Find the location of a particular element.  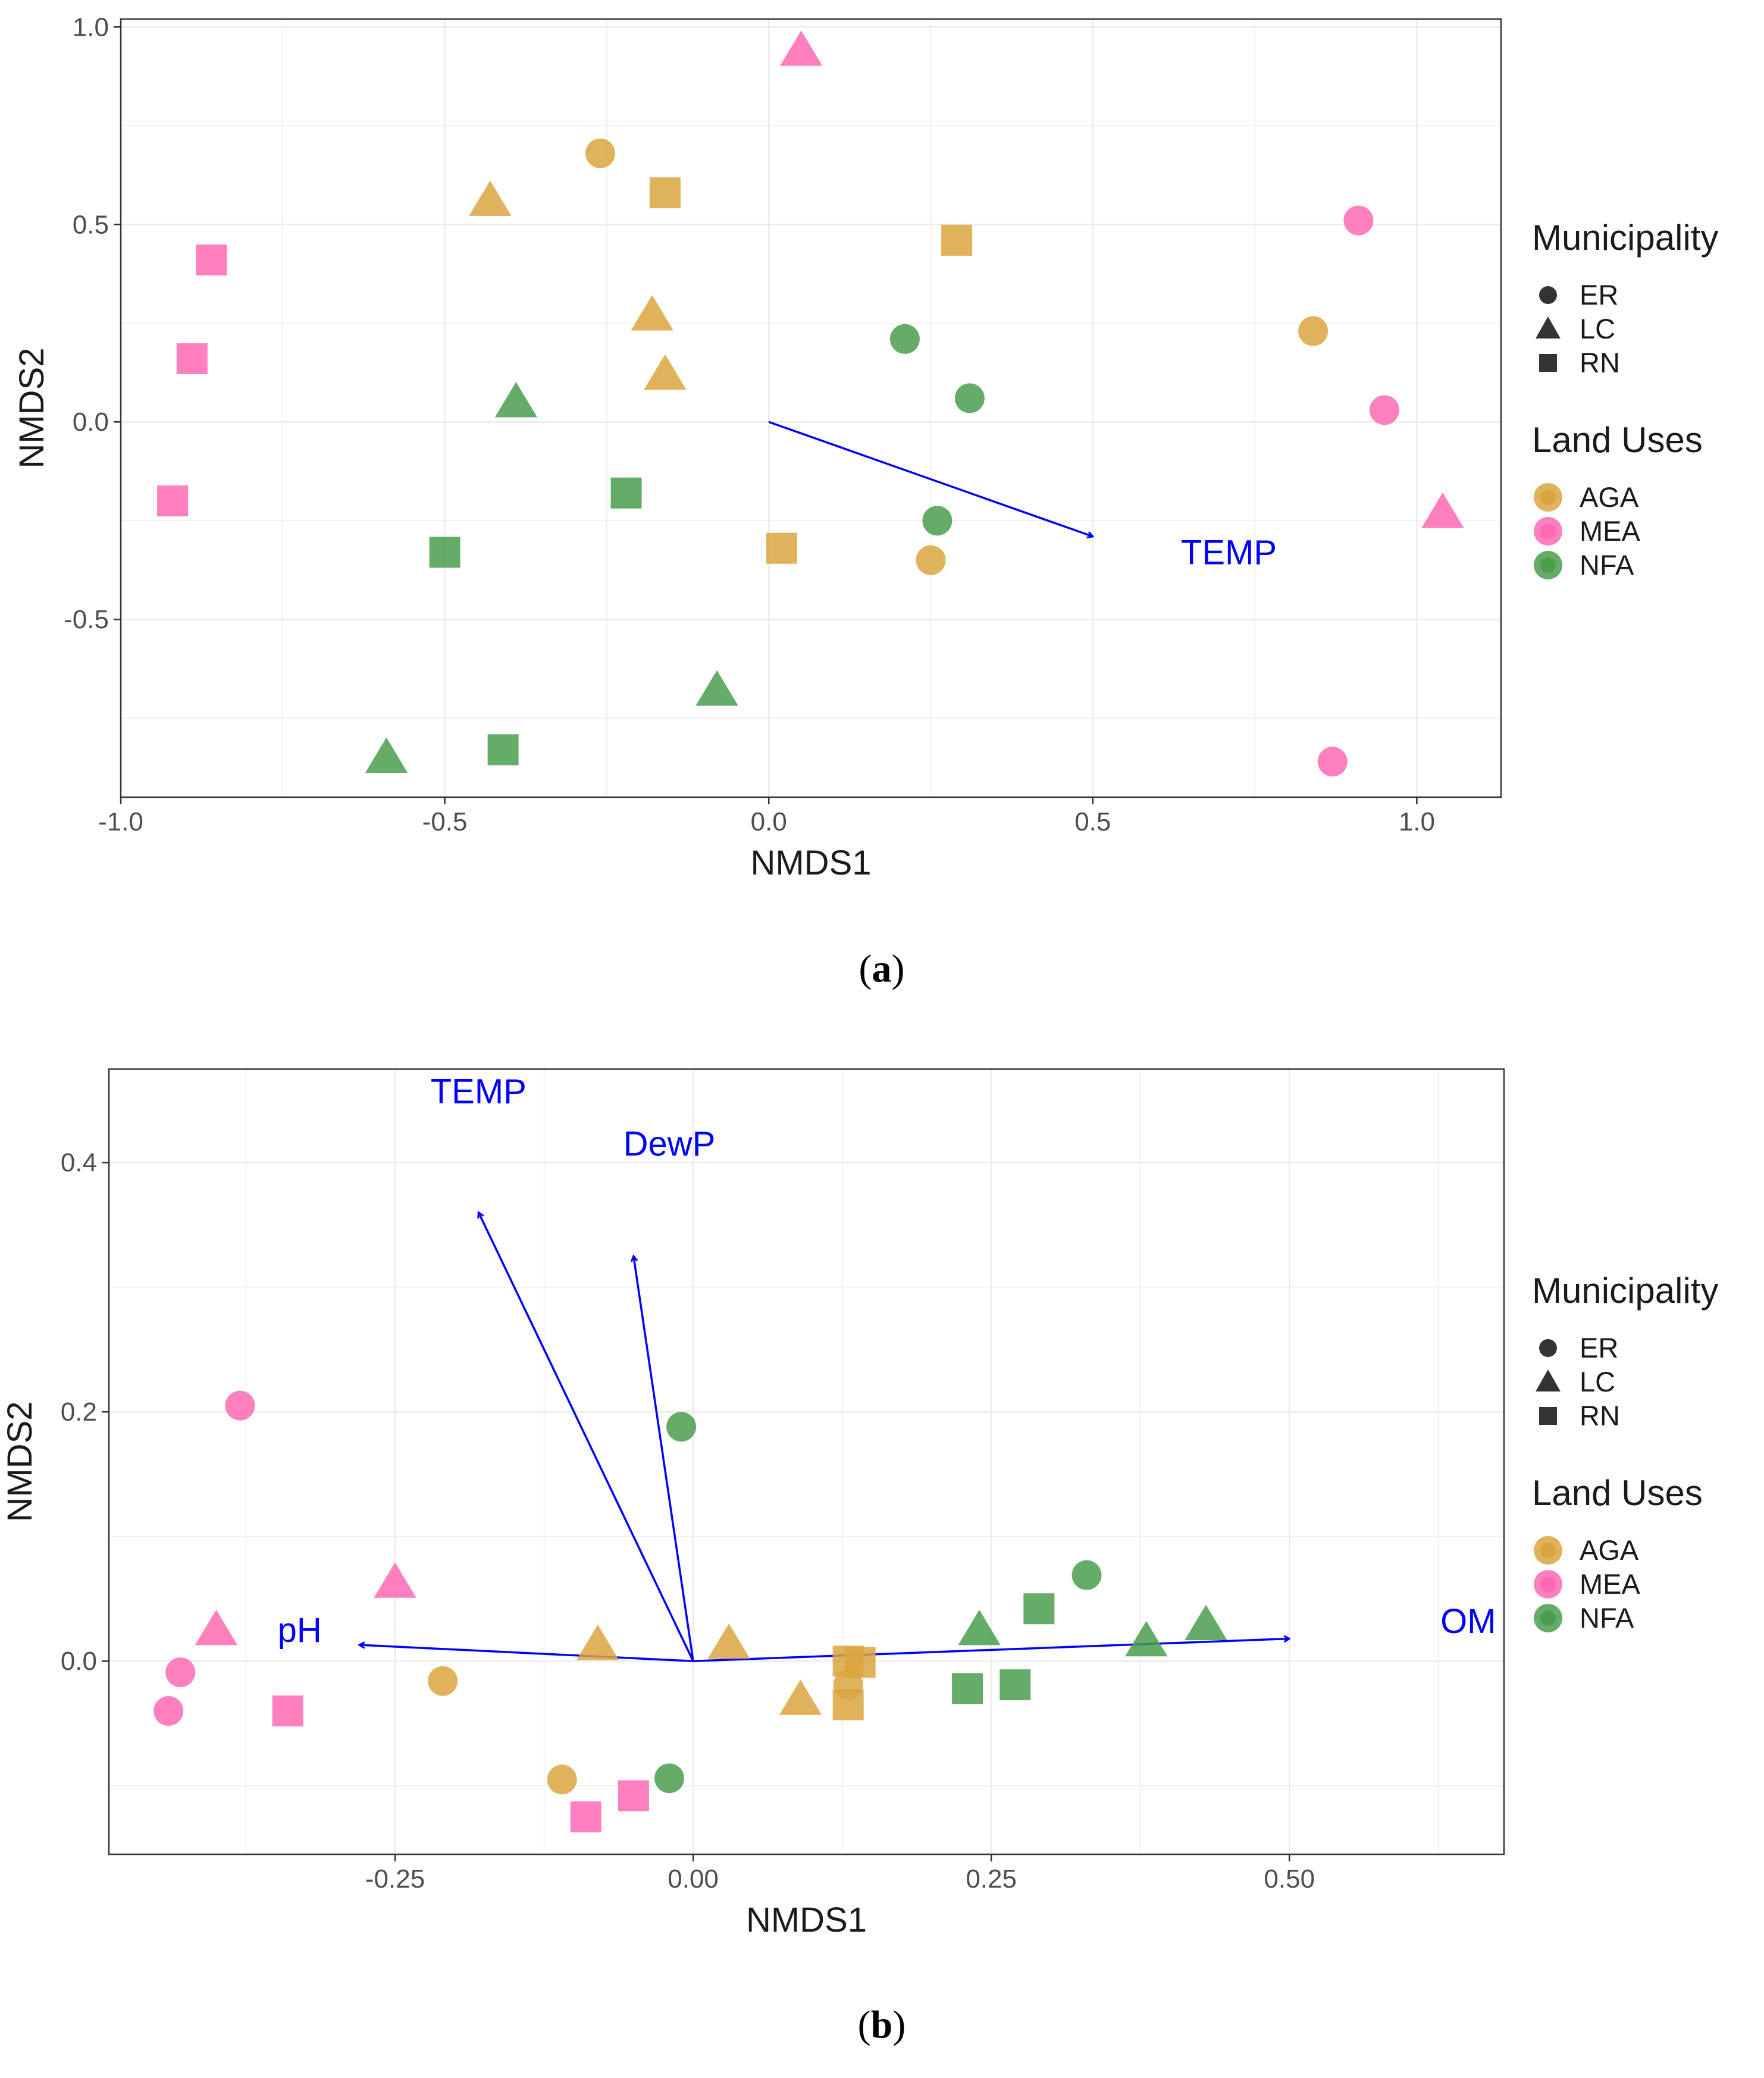

panel-caption: (a) is located at coordinates (882, 969).